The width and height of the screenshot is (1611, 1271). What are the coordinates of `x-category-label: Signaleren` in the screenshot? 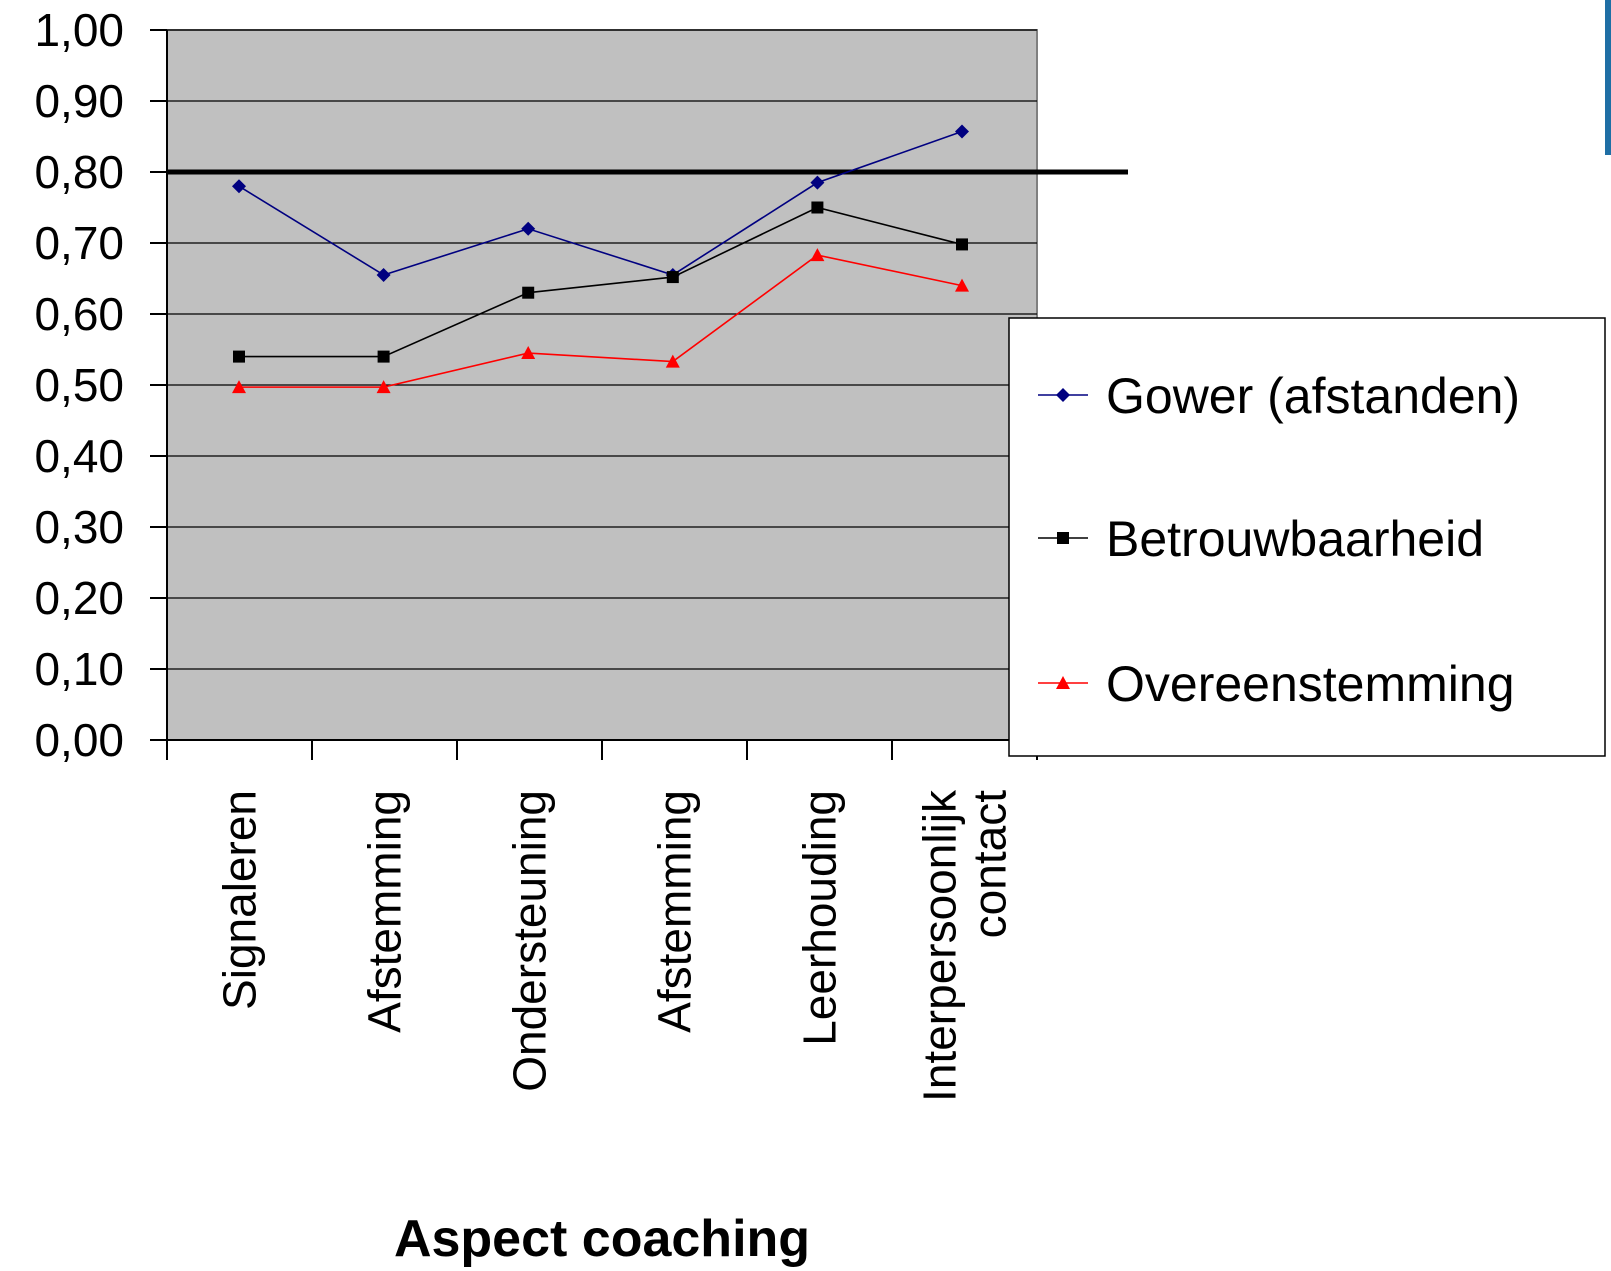 It's located at (240, 900).